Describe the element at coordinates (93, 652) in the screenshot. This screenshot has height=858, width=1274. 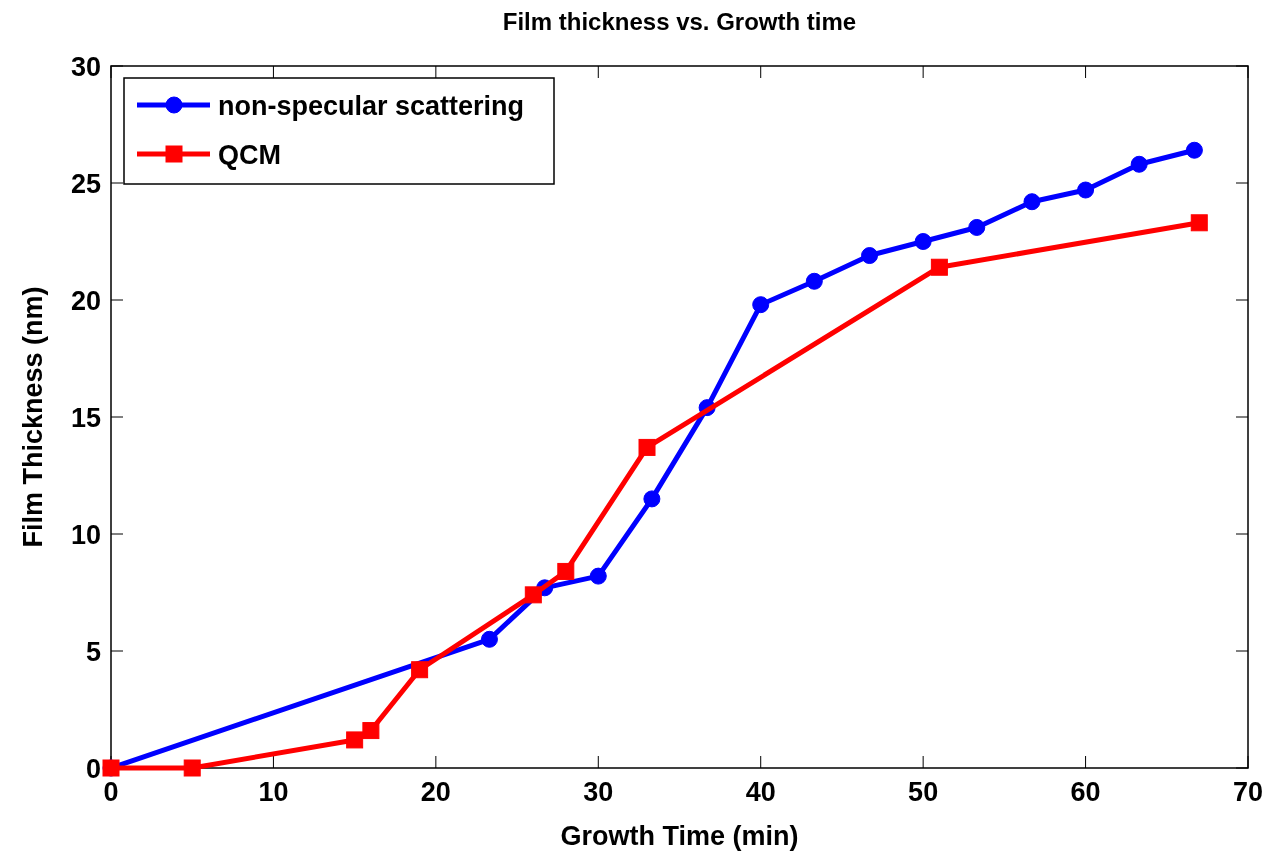
I see `y-tick-label: 5` at that location.